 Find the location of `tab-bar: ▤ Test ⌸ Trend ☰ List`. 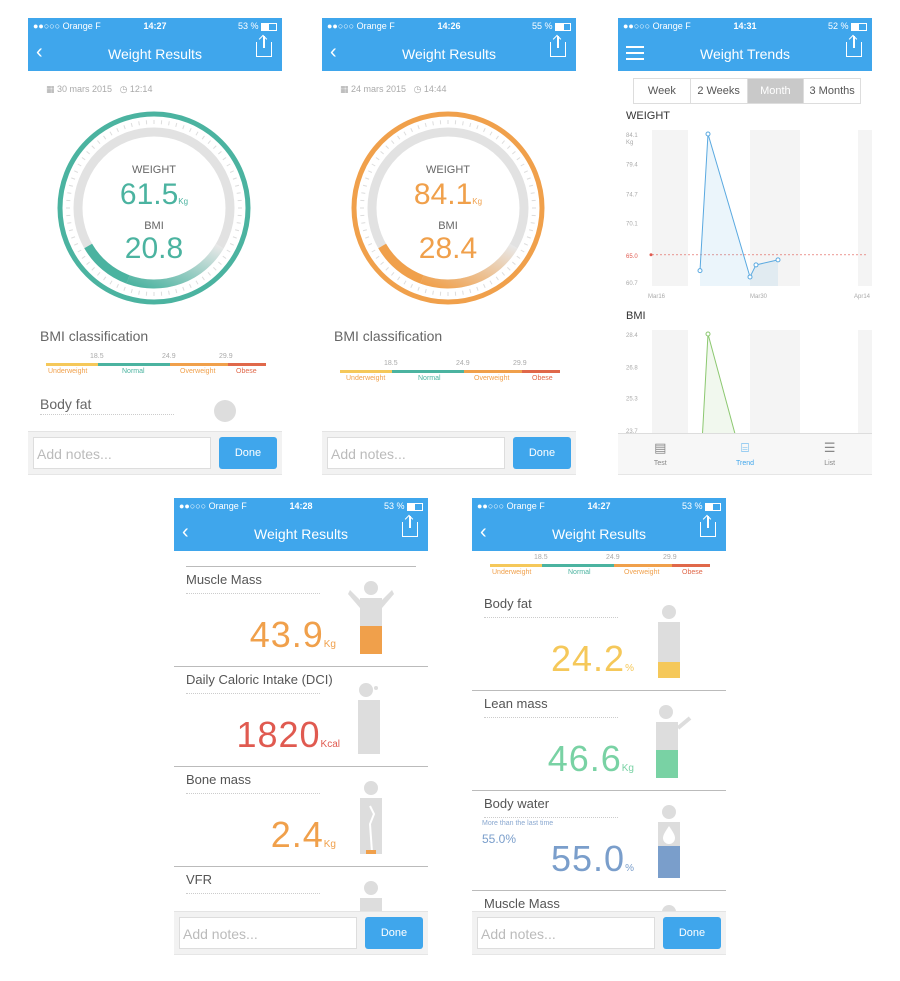

tab-bar: ▤ Test ⌸ Trend ☰ List is located at coordinates (745, 453).